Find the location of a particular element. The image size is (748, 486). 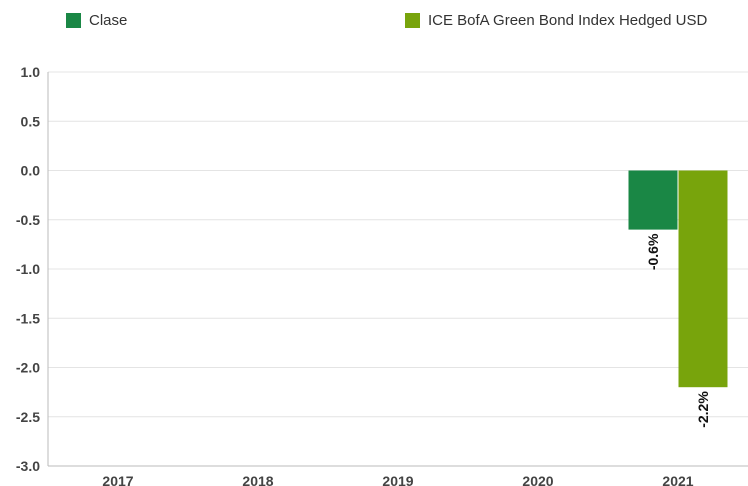

y-tick-label: -1.5 is located at coordinates (28, 318).